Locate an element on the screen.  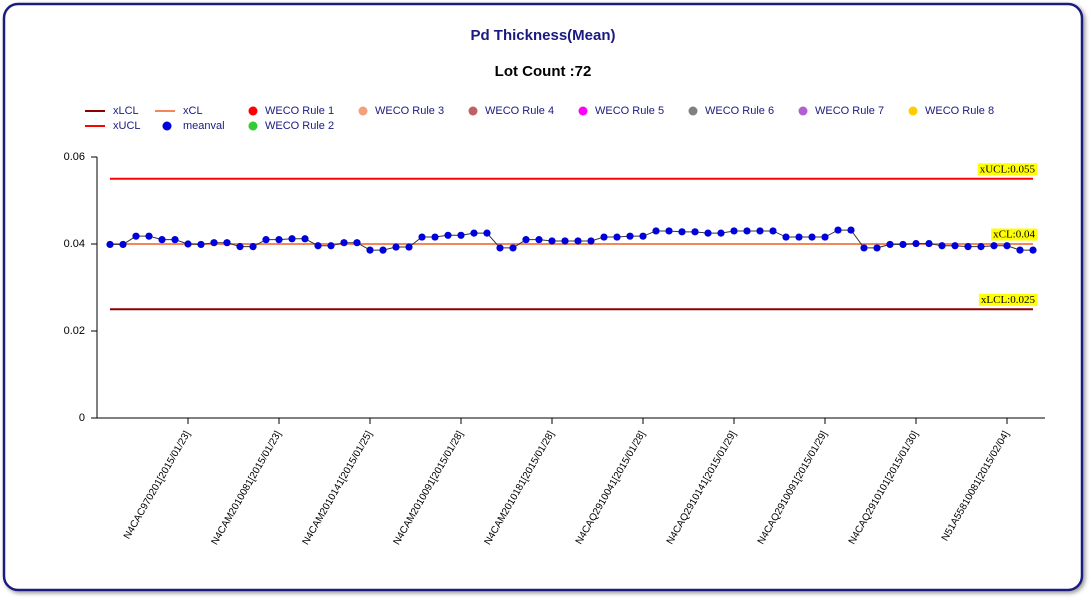
legend-label: meanval is located at coordinates (204, 126).